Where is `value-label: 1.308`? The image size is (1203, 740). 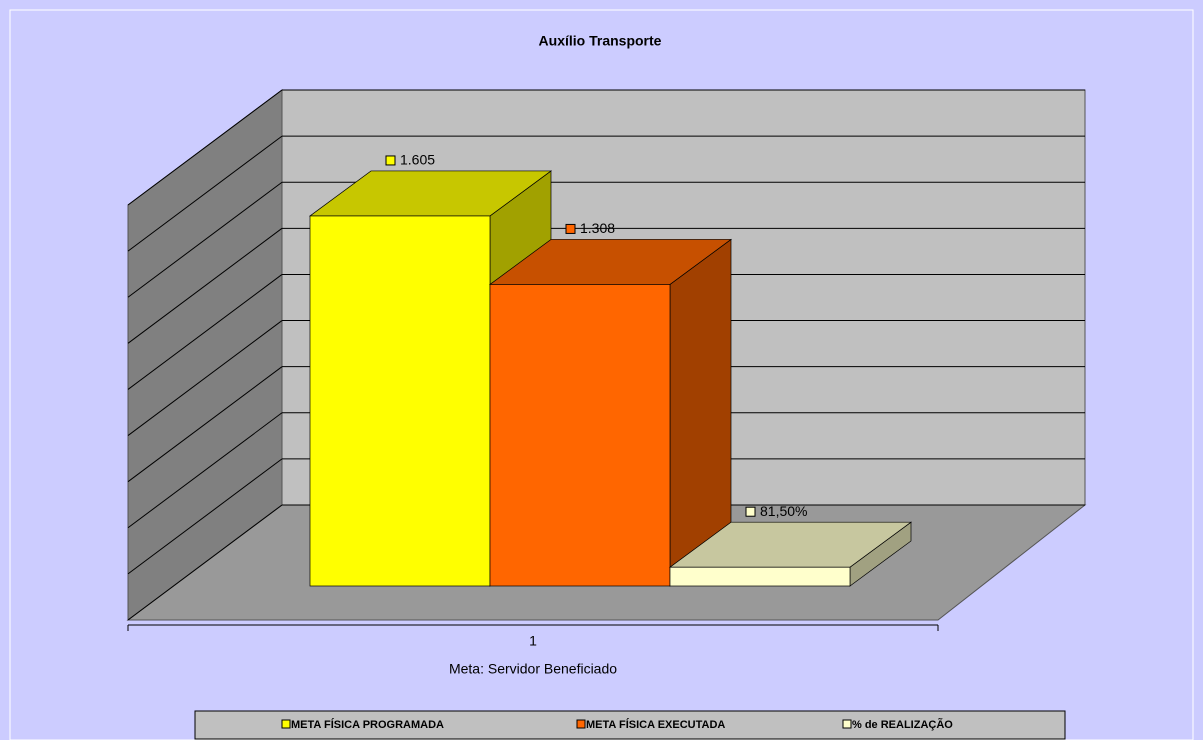 value-label: 1.308 is located at coordinates (597, 228).